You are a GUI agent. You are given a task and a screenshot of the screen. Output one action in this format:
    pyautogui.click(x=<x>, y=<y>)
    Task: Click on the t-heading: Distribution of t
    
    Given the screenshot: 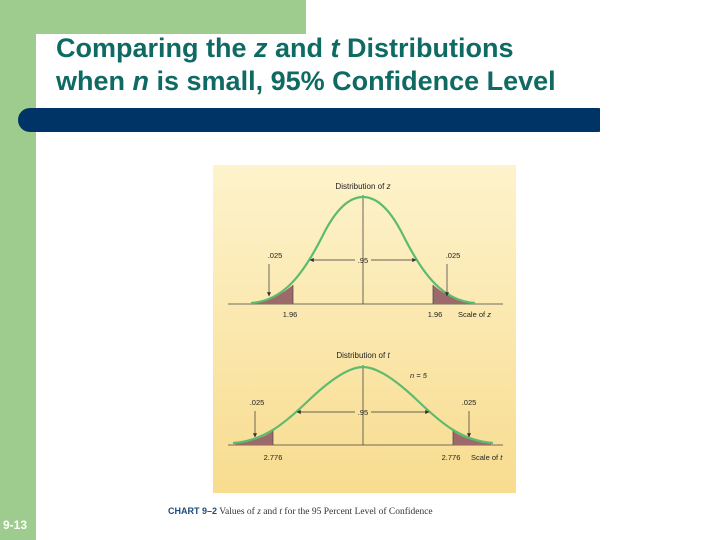 What is the action you would take?
    pyautogui.click(x=363, y=355)
    